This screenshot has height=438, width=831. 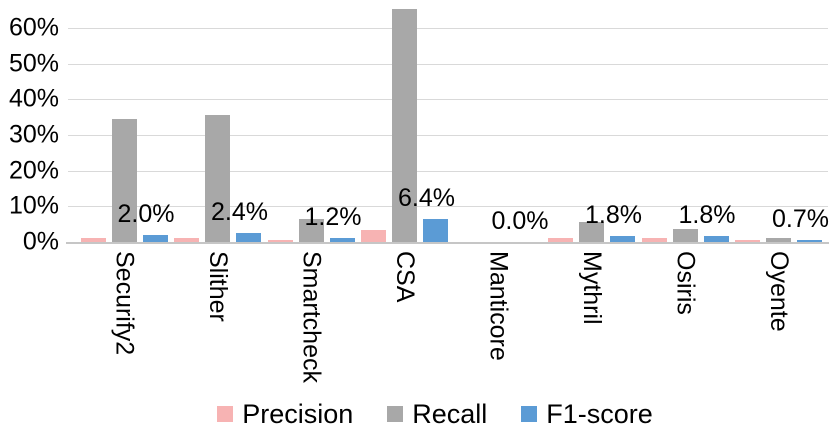 What do you see at coordinates (599, 414) in the screenshot?
I see `legend-label: F1-score` at bounding box center [599, 414].